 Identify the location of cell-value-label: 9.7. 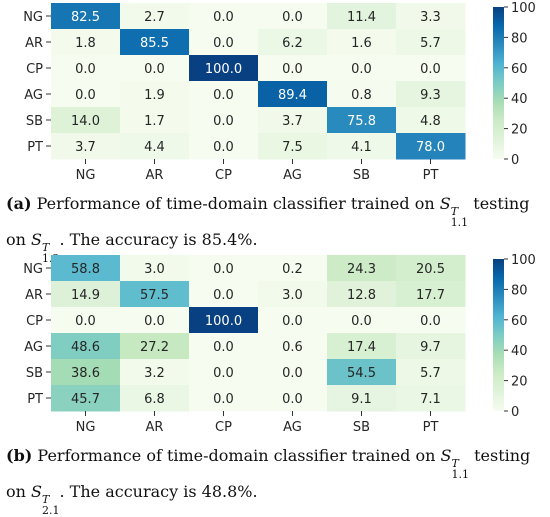
(430, 347).